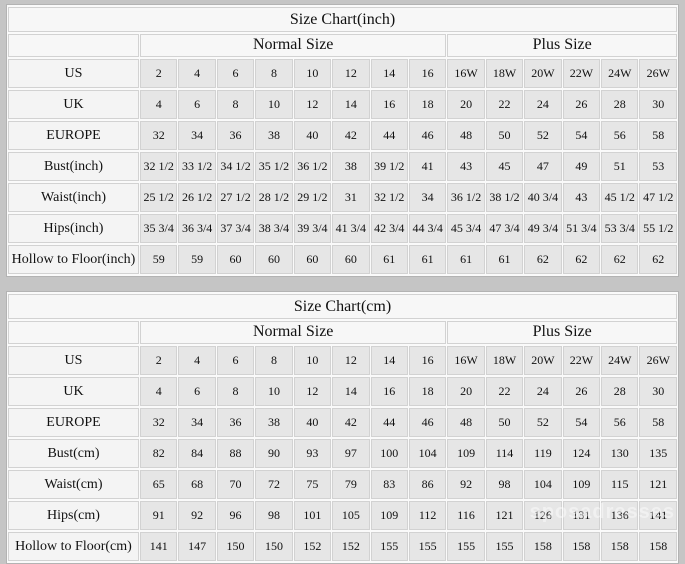 The image size is (685, 564). I want to click on row-label: Waist(inch), so click(73, 197).